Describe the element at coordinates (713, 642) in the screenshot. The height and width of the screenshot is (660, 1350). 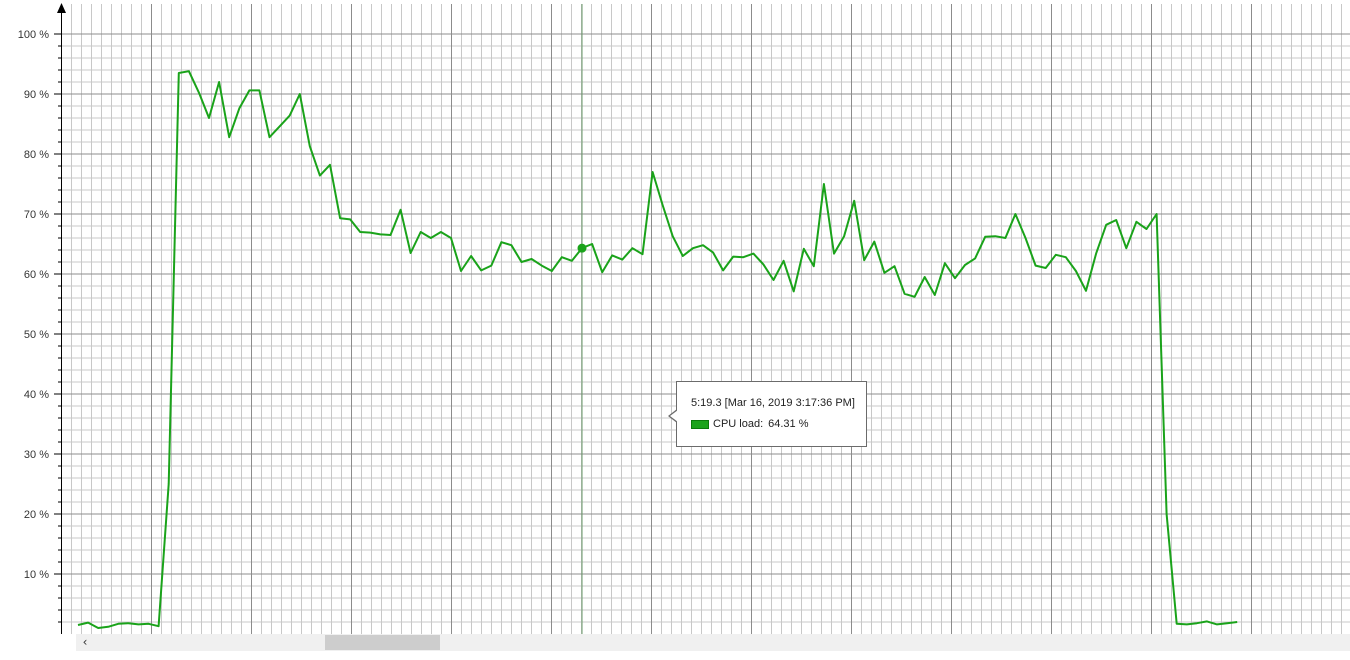
I see `horizontal-scrollbar: ‹` at that location.